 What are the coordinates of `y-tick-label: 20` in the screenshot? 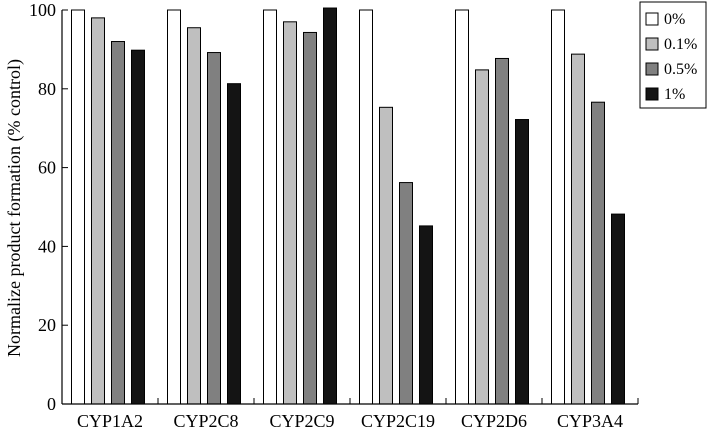 It's located at (47, 325).